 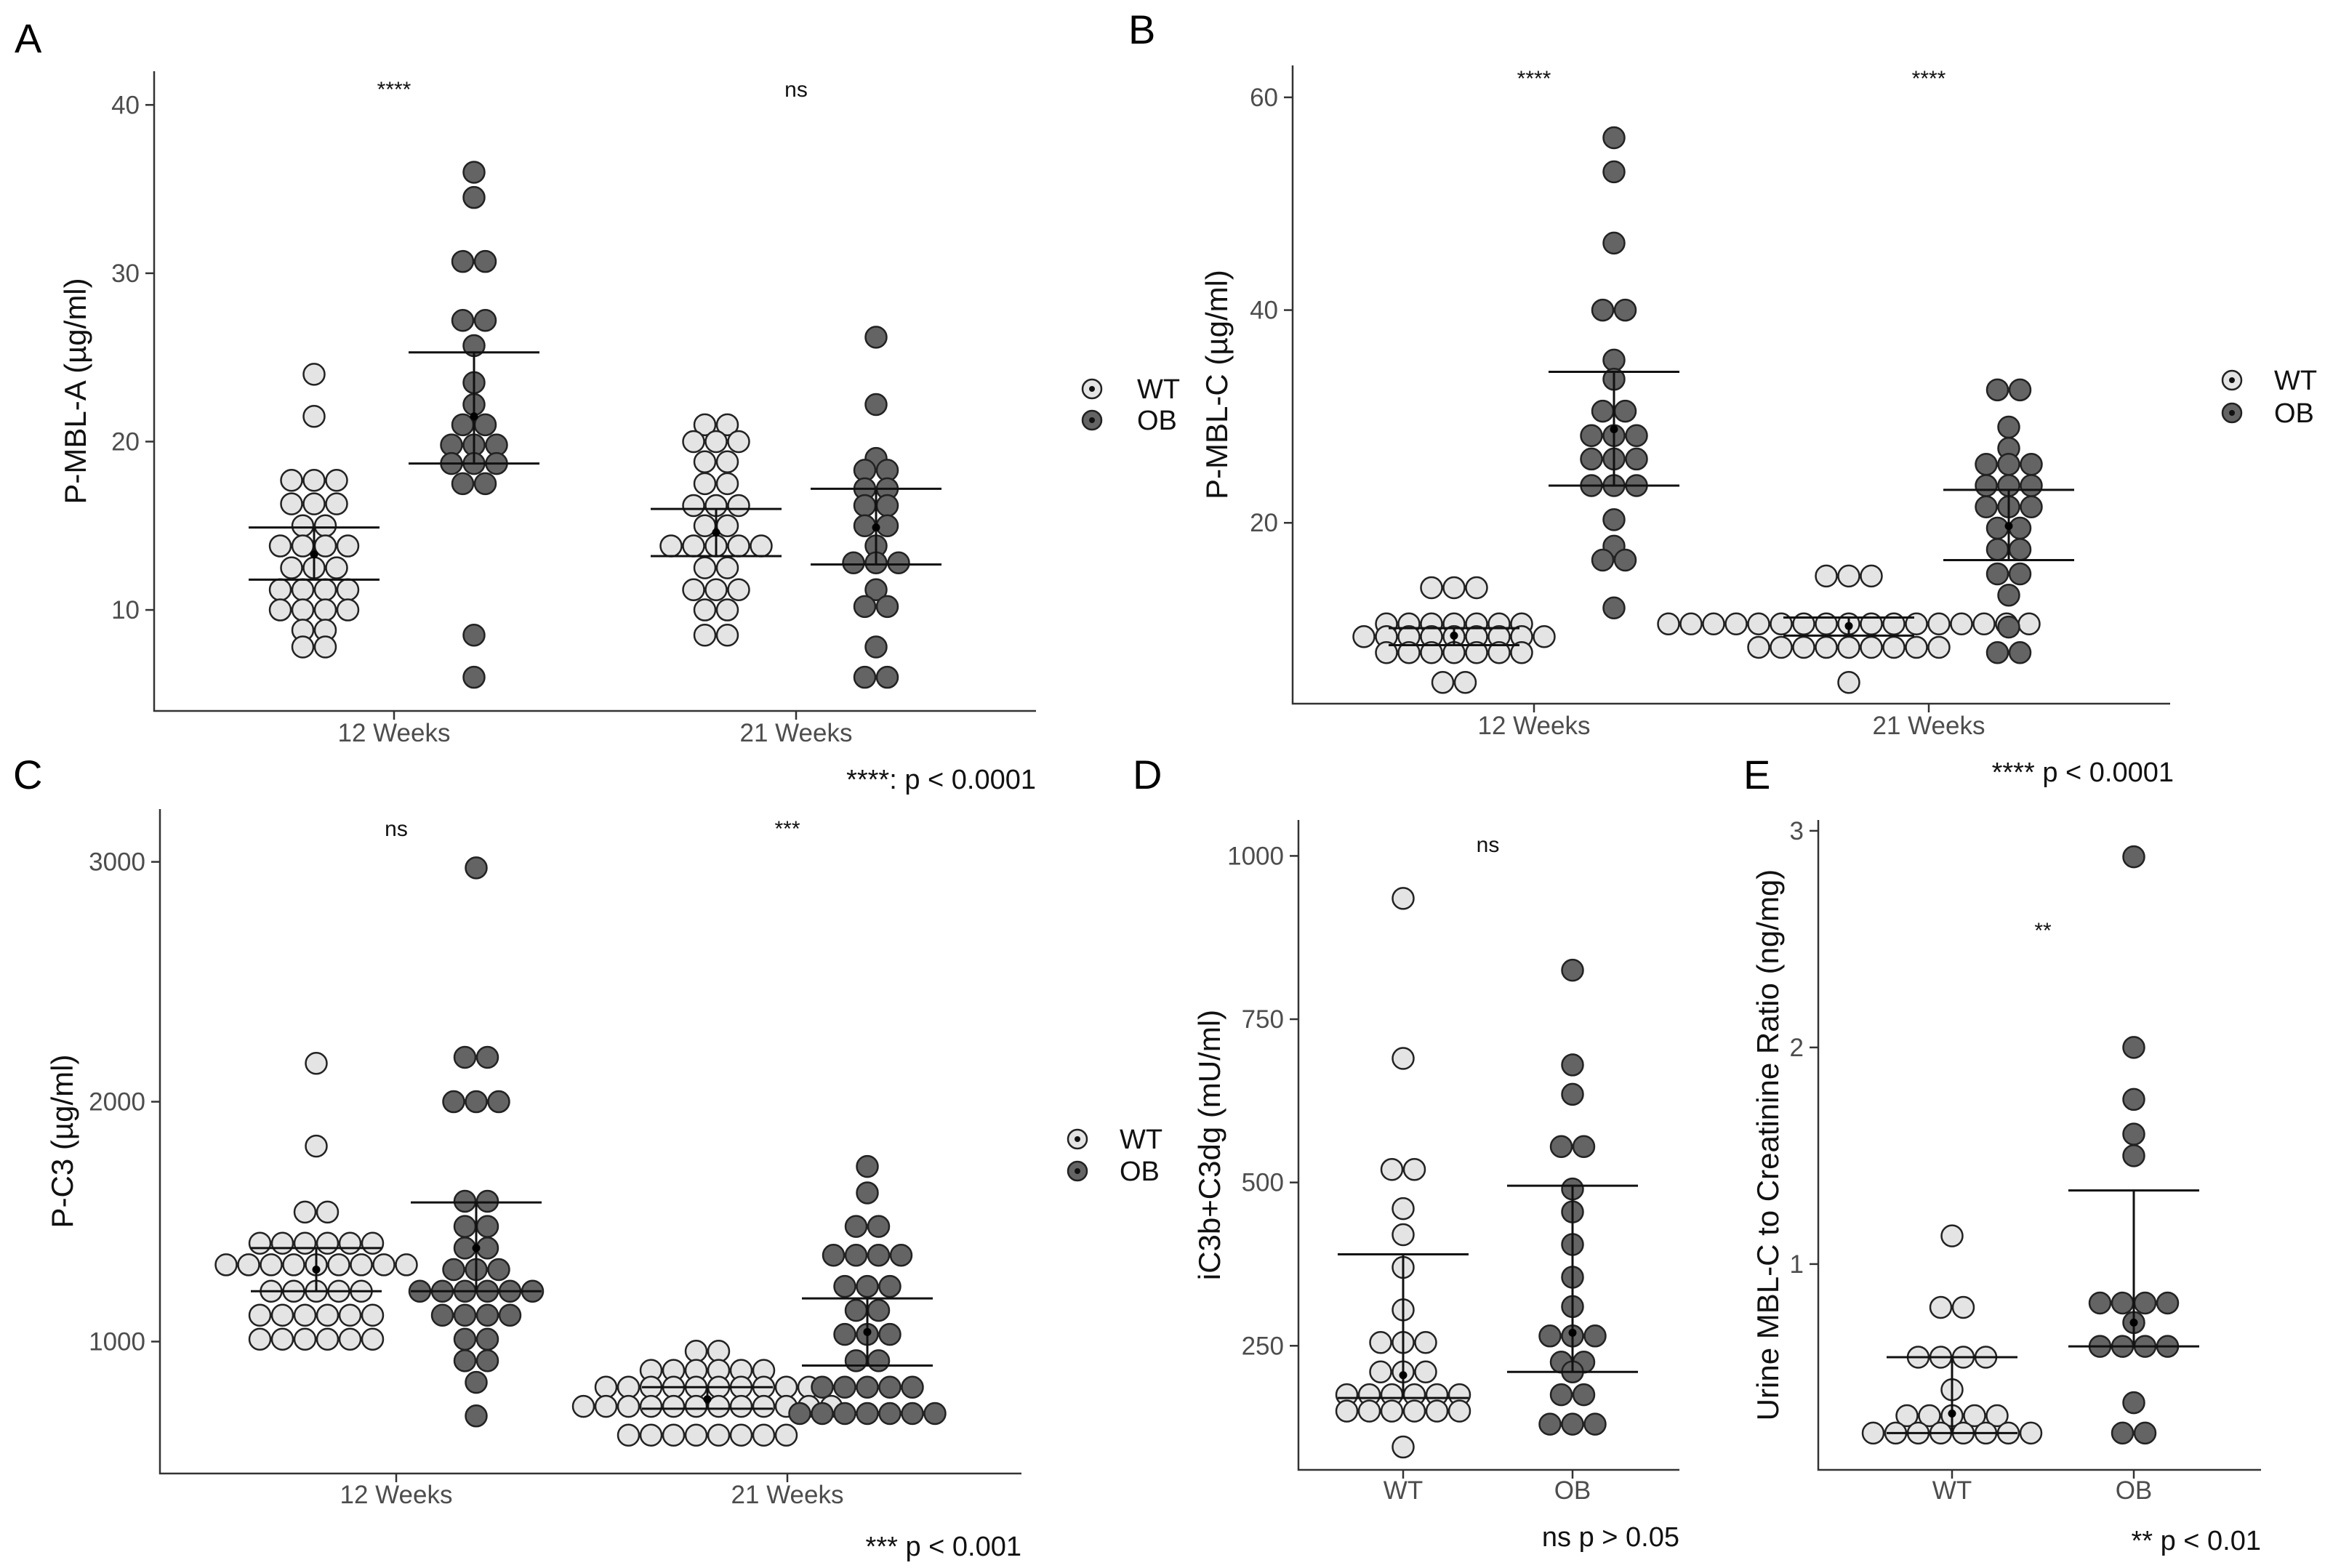 What do you see at coordinates (1114, 1156) in the screenshot?
I see `legend-c: WT OB` at bounding box center [1114, 1156].